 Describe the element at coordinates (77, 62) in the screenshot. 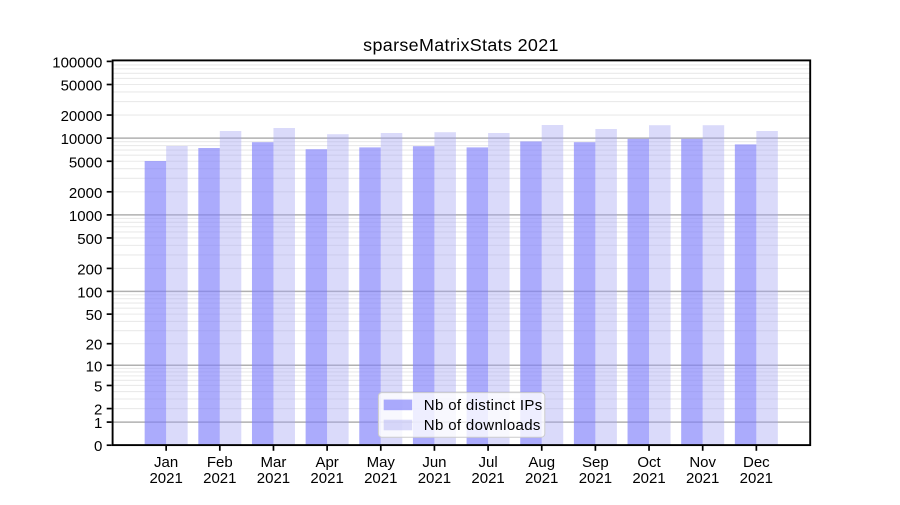

I see `svg-text: 100000` at that location.